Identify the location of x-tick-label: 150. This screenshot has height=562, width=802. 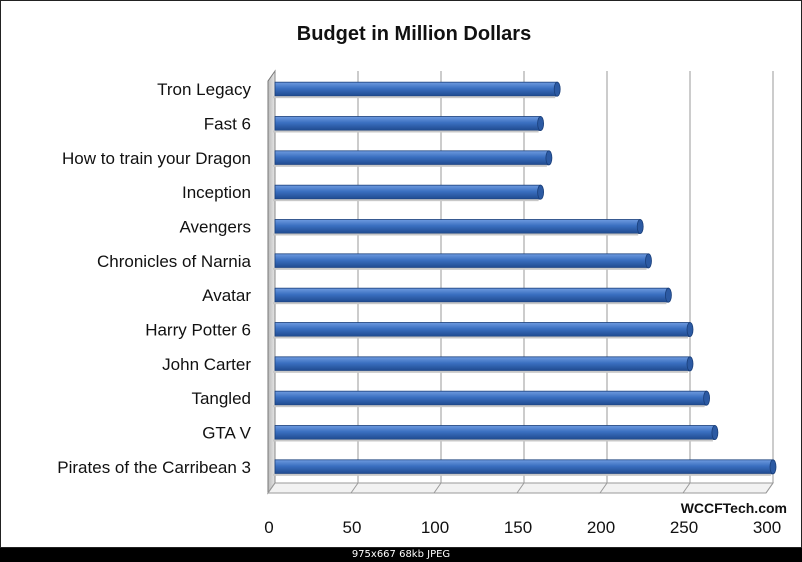
(518, 527).